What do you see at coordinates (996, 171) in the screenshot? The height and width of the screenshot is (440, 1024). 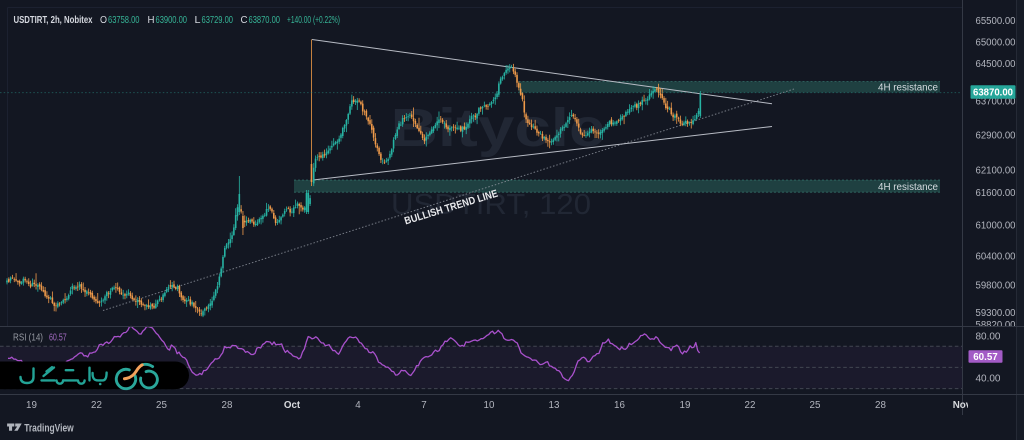 I see `svg-text: 62100.00` at bounding box center [996, 171].